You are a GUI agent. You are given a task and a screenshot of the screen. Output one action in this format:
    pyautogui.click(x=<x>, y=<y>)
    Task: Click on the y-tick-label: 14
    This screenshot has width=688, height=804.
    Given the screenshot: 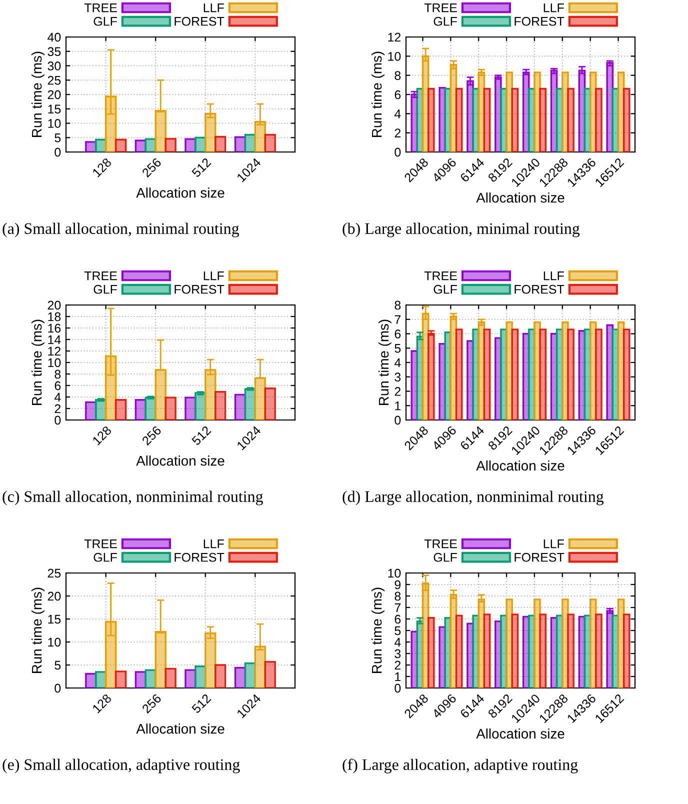 What is the action you would take?
    pyautogui.click(x=54, y=339)
    